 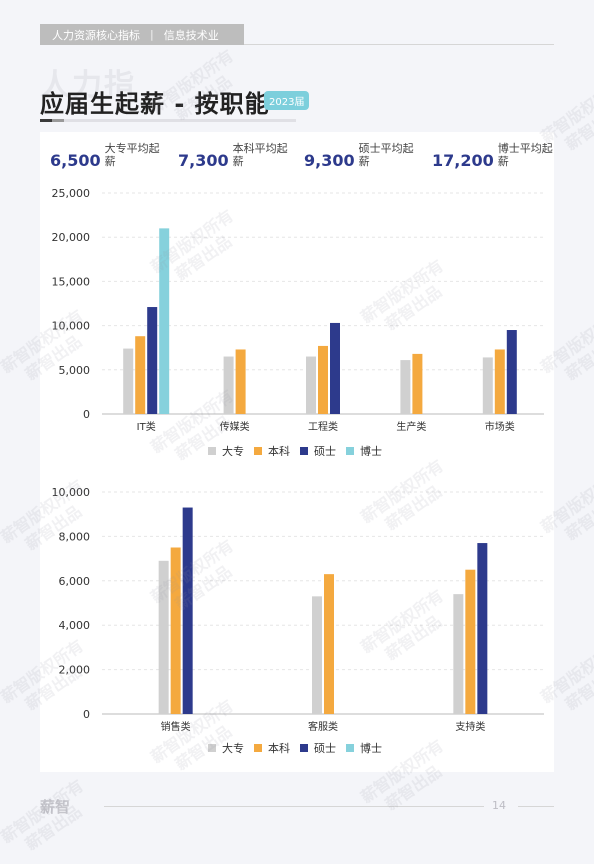 What do you see at coordinates (58, 120) in the screenshot?
I see `title-underline-accent-mid` at bounding box center [58, 120].